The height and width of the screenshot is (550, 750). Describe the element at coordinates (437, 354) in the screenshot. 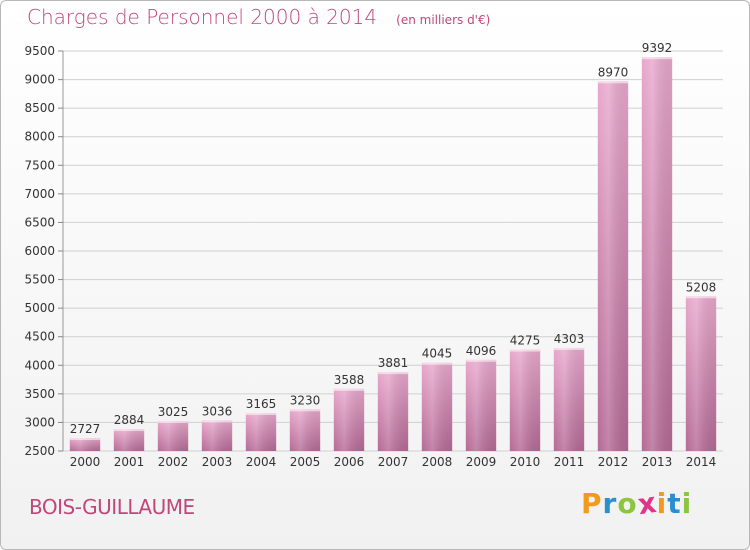

I see `data-label: 4045` at that location.